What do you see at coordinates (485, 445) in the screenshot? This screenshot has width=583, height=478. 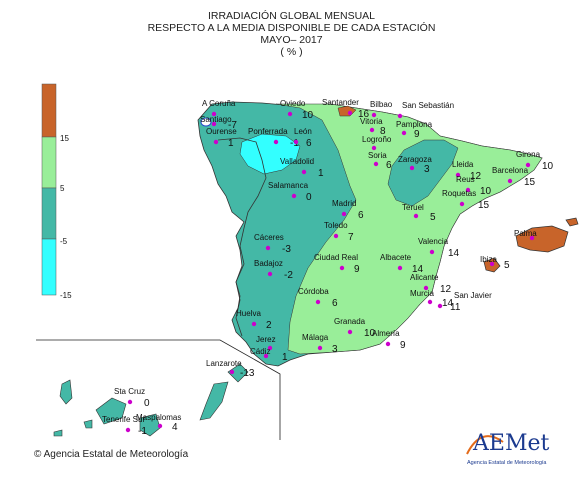 I see `logo-swoosh` at bounding box center [485, 445].